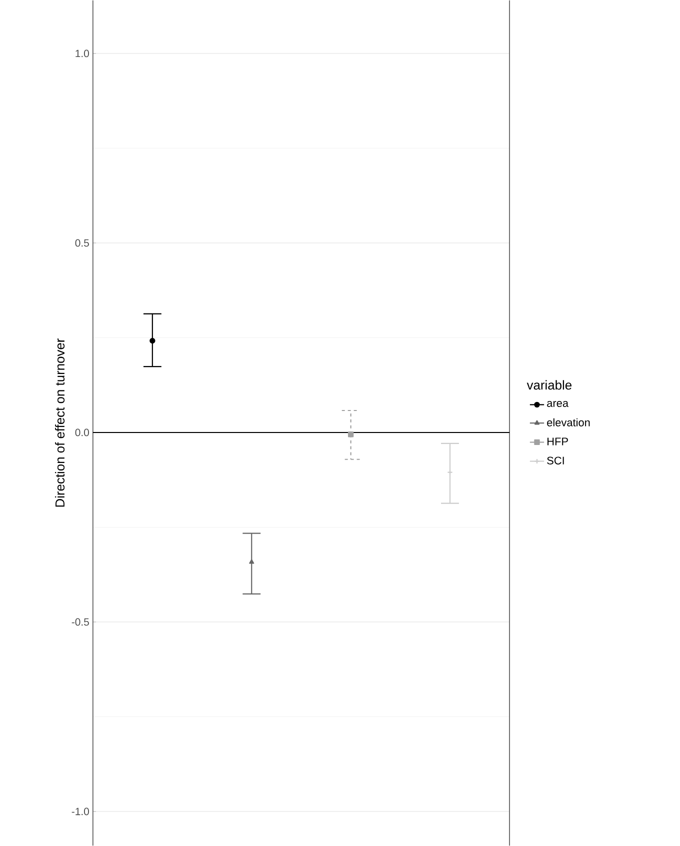 This screenshot has height=846, width=680. Describe the element at coordinates (82, 432) in the screenshot. I see `y-tick-label: 0.0` at that location.